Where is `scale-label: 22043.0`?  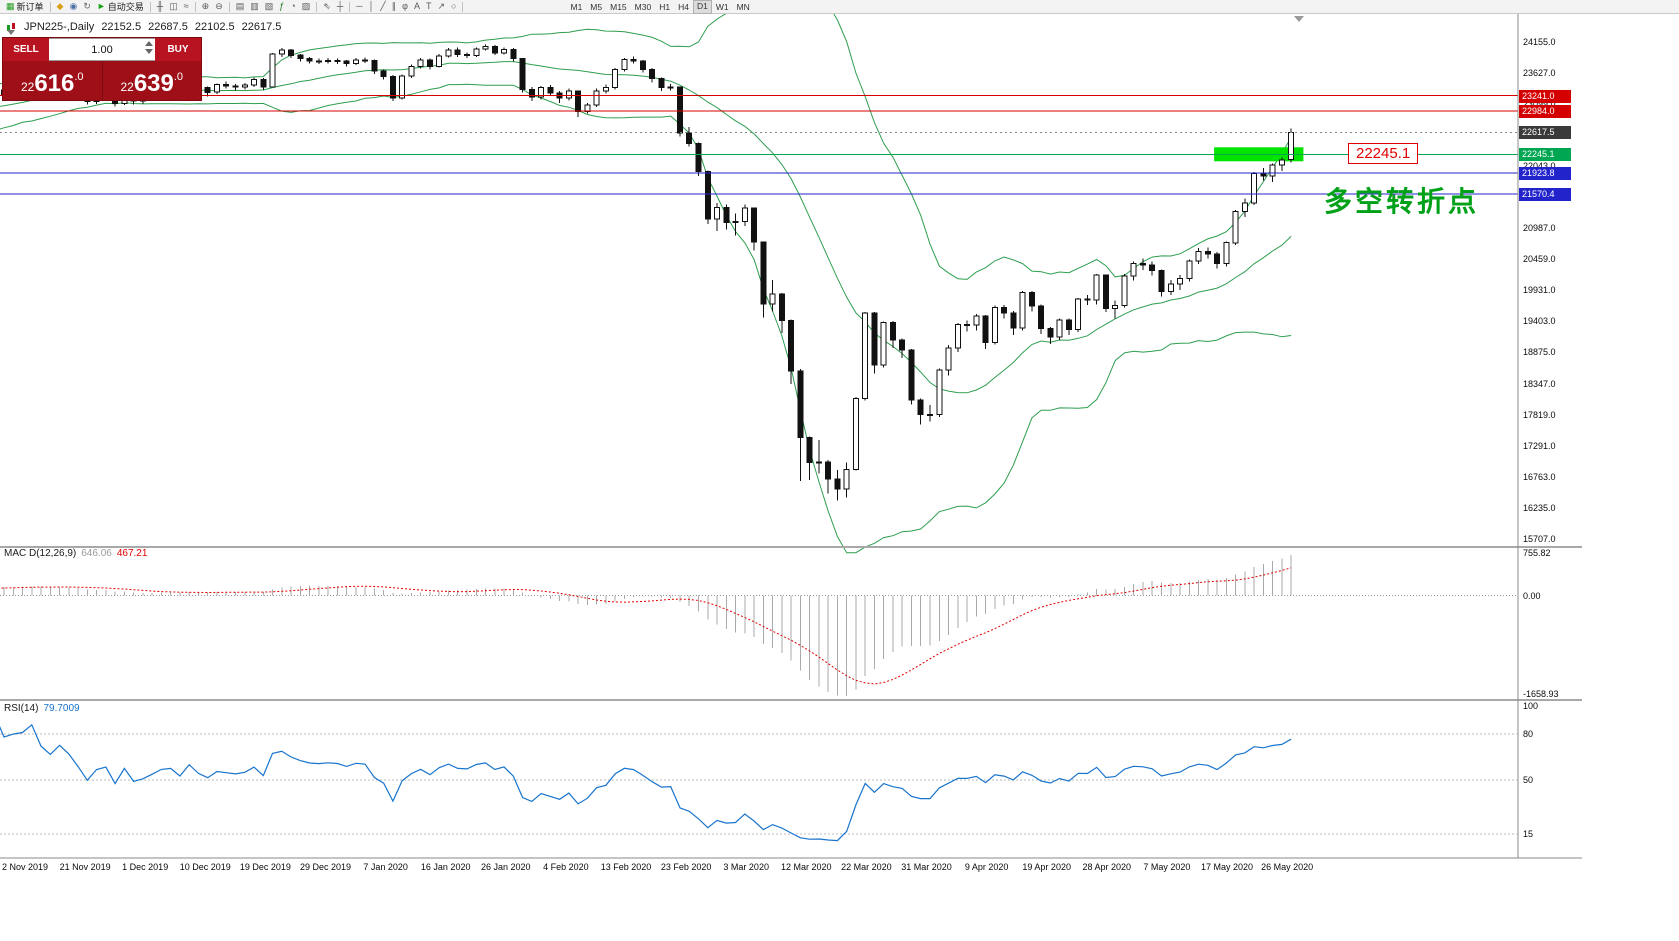 scale-label: 22043.0 is located at coordinates (1539, 166).